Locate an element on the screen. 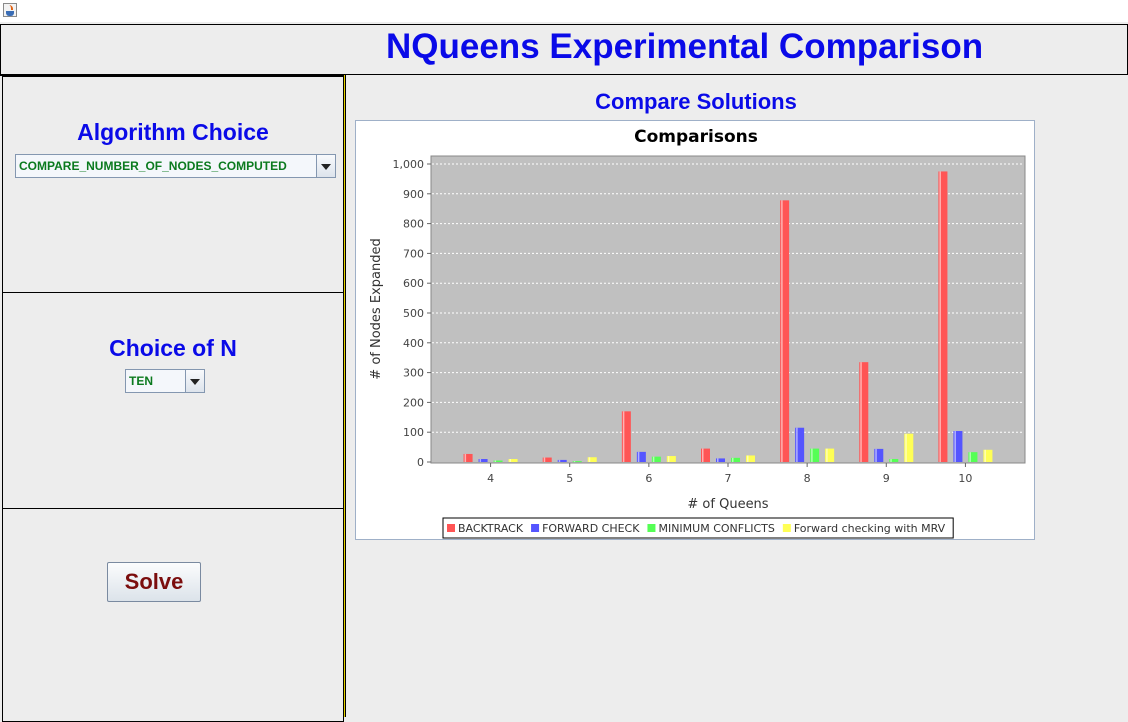 The image size is (1128, 722). n-panel: Choice of N TEN is located at coordinates (173, 400).